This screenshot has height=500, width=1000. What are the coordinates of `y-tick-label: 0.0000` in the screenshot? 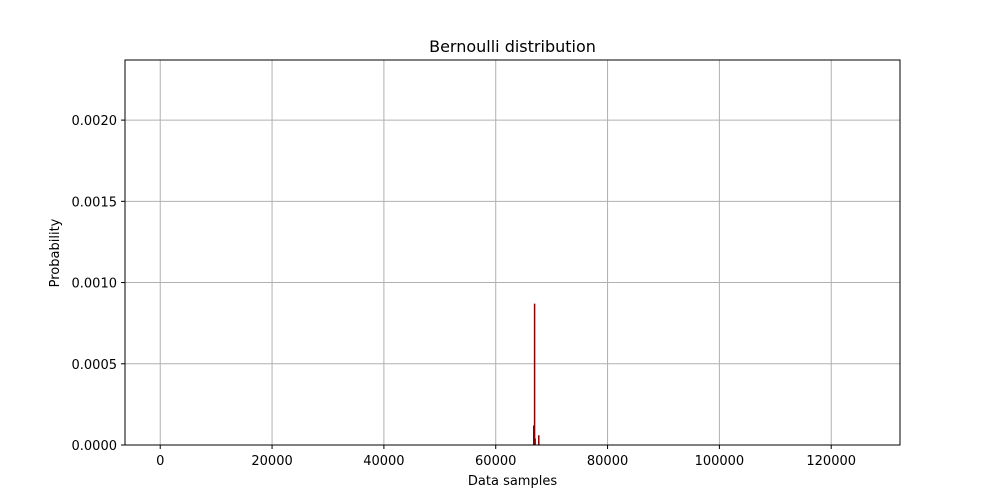 It's located at (95, 446).